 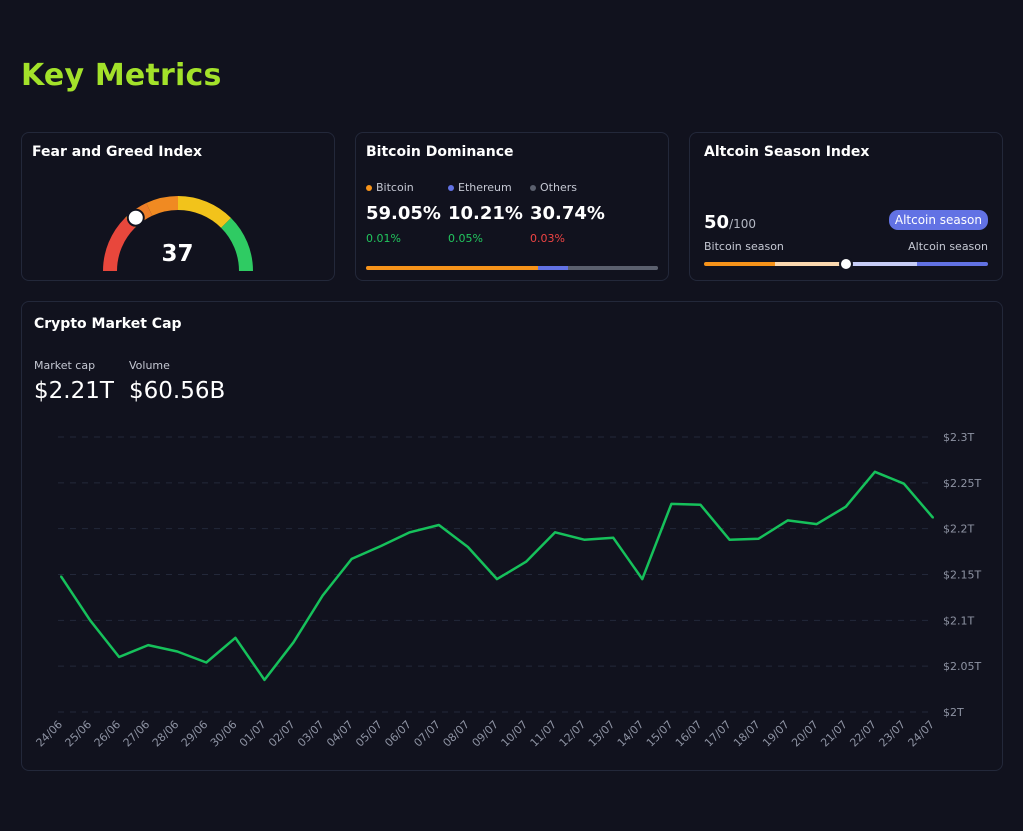 I want to click on dominance-label: Others, so click(x=558, y=187).